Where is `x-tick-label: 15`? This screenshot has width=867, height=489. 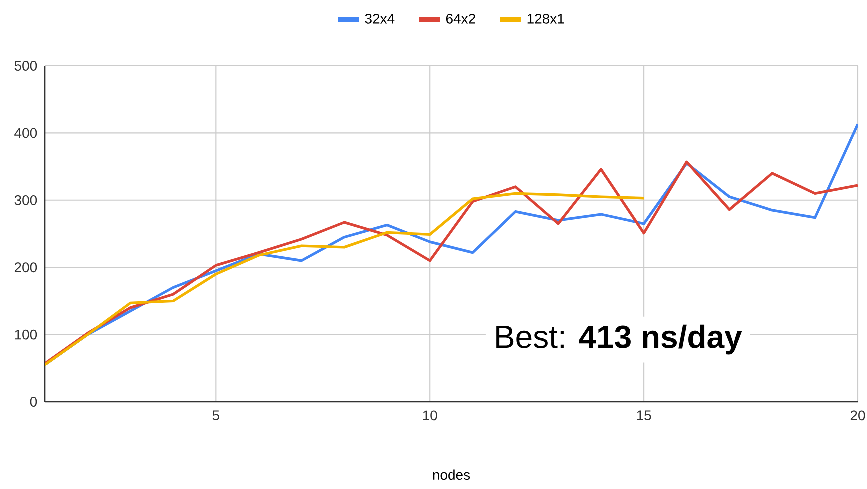
x-tick-label: 15 is located at coordinates (644, 415).